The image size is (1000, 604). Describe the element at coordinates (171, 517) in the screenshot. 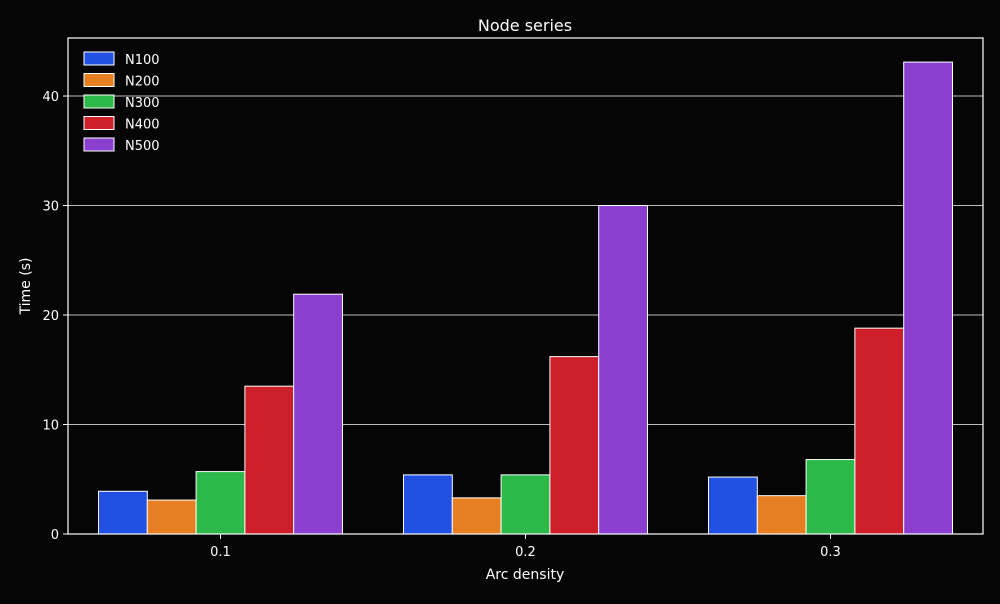

I see `bar-n200-0.1` at that location.